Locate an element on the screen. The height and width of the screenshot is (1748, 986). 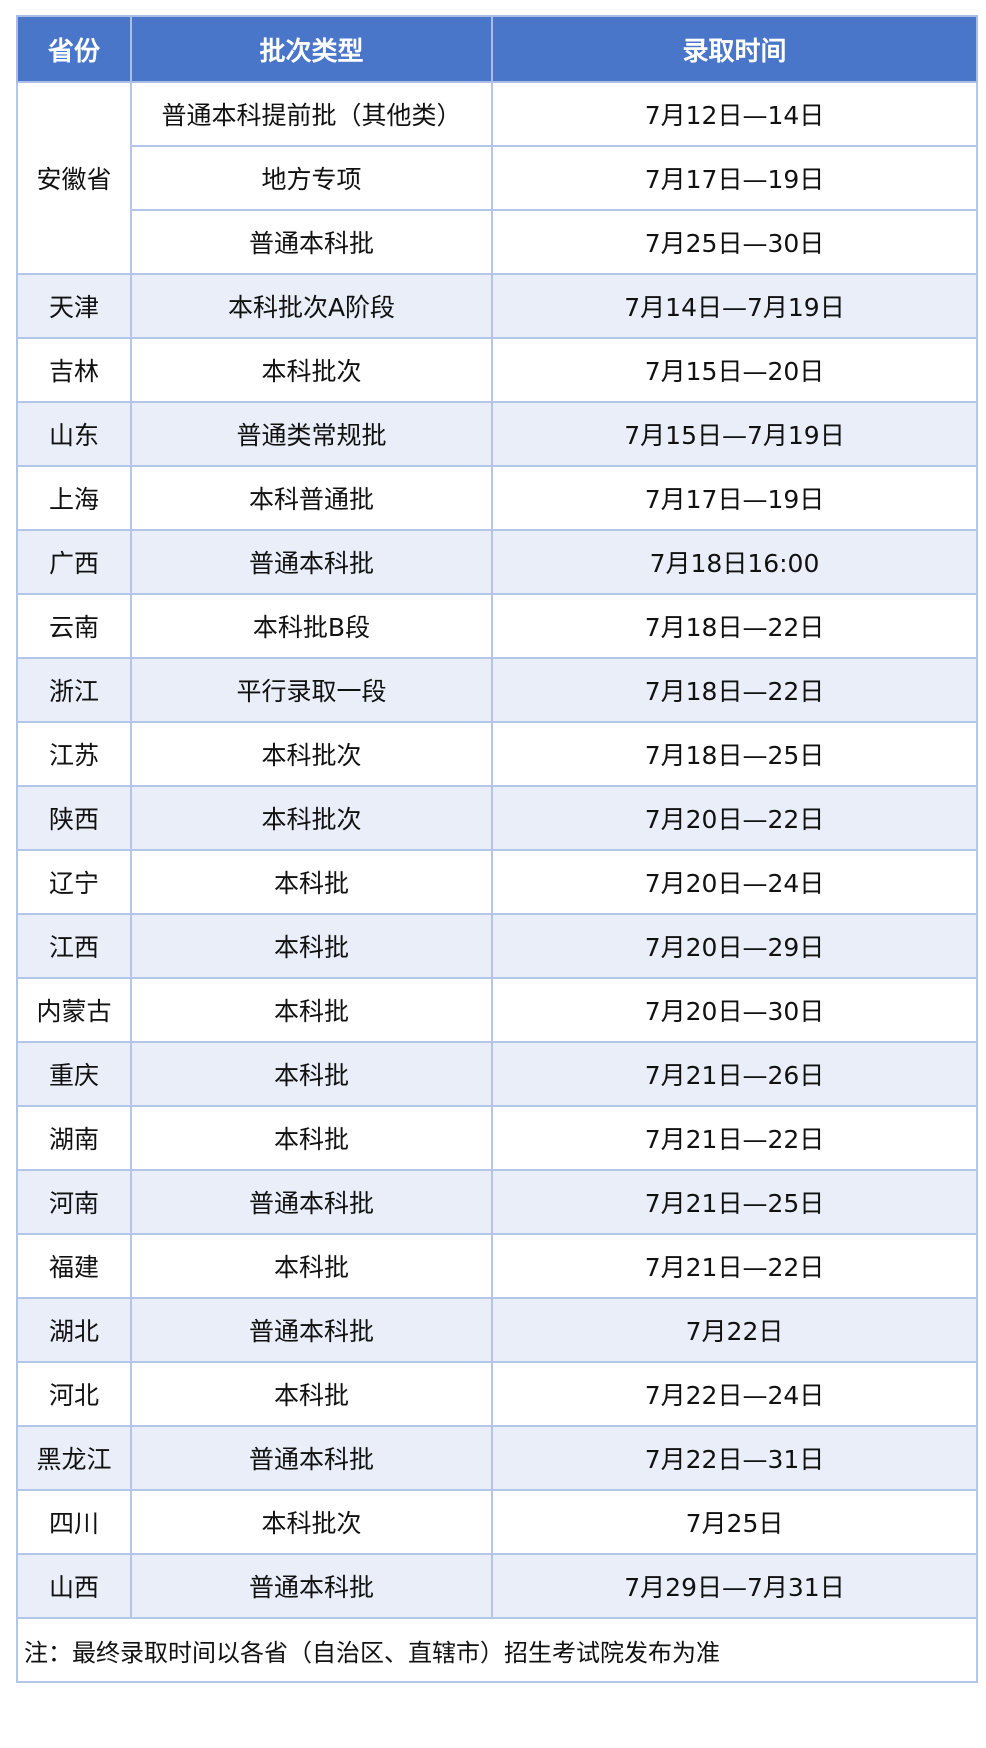
table-row: 山西 普通本科批 7月29日—7月31日 is located at coordinates (497, 1586).